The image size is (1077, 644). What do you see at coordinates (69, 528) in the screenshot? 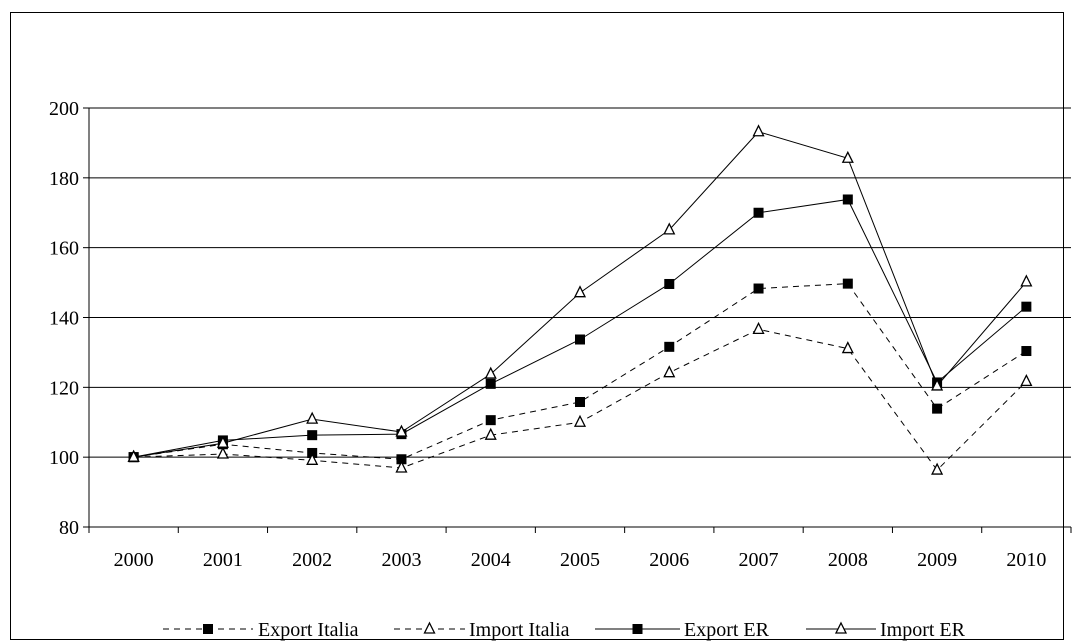
I see `y-tick-label: 80` at bounding box center [69, 528].